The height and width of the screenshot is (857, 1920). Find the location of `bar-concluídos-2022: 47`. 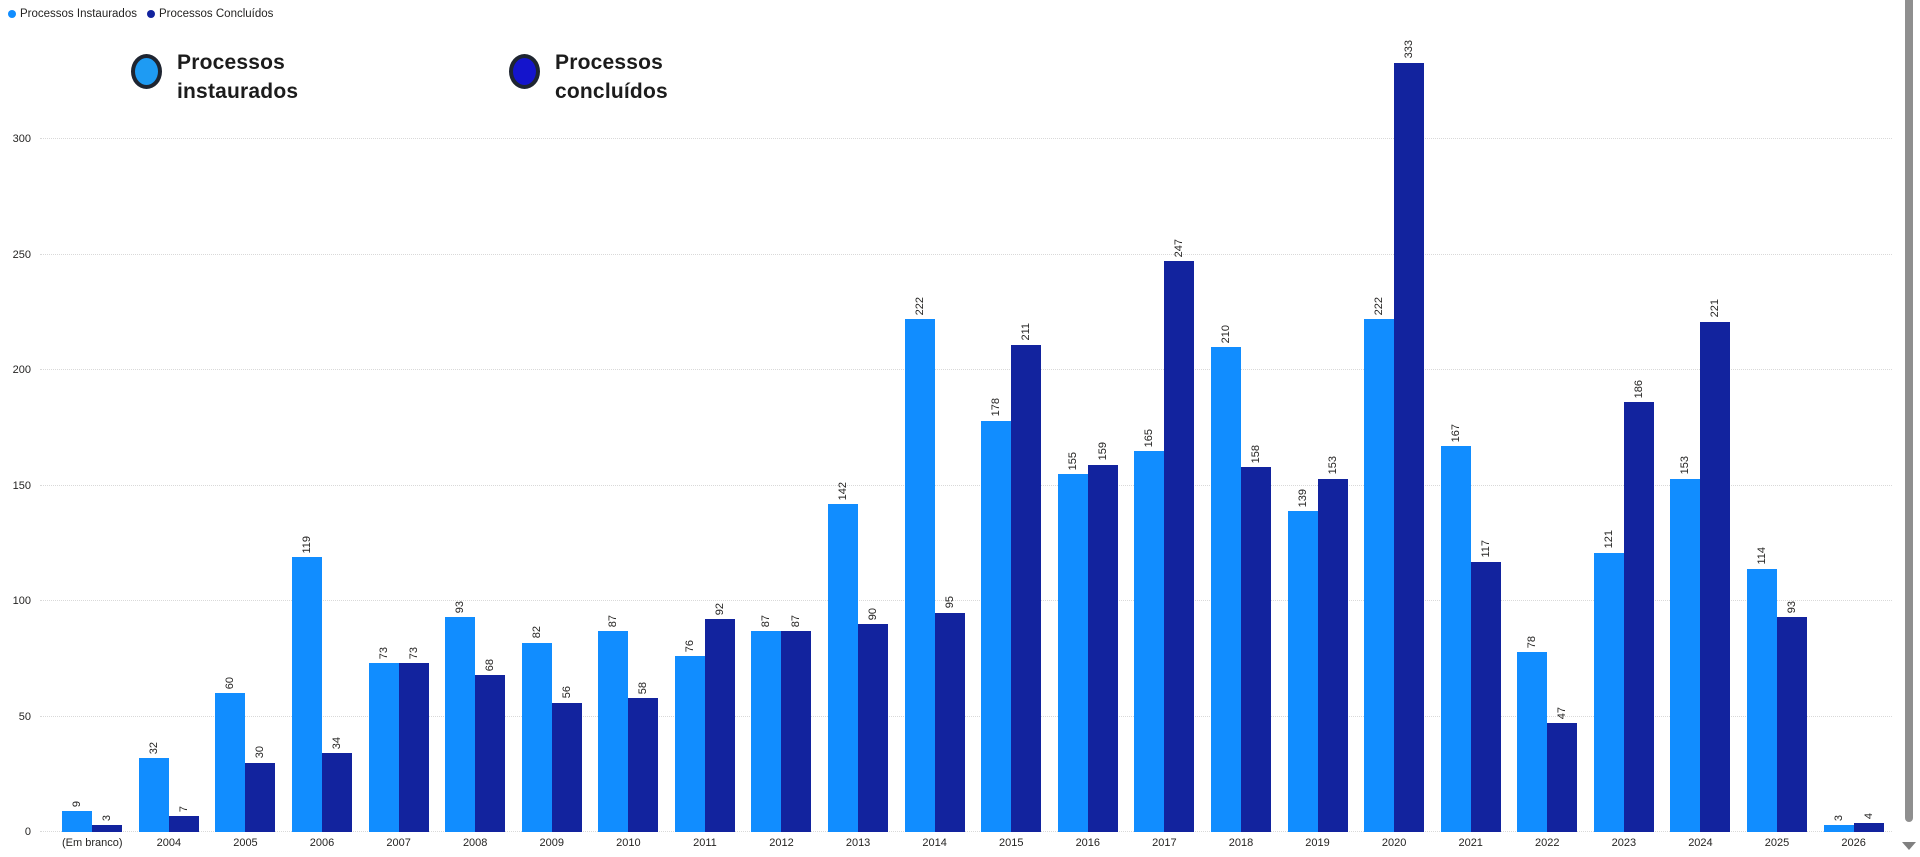

bar-concluídos-2022: 47 is located at coordinates (1562, 769).